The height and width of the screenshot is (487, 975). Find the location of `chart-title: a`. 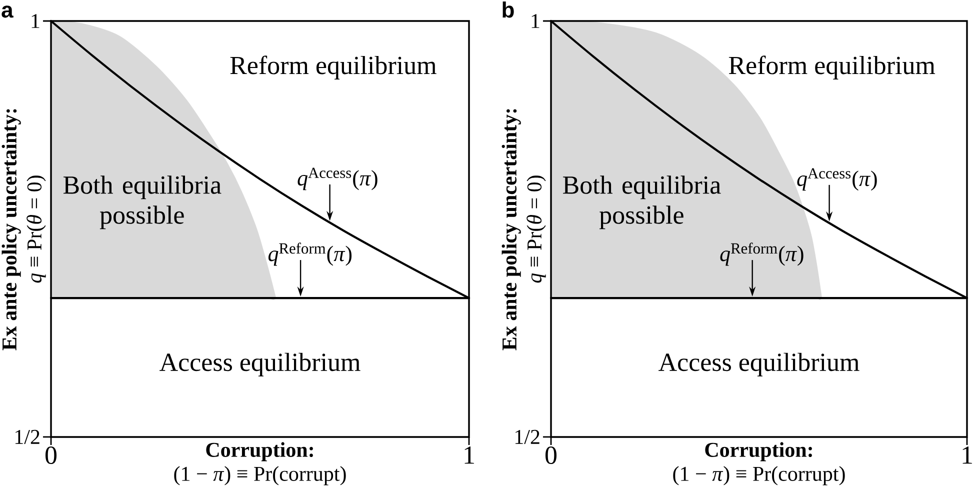

chart-title: a is located at coordinates (8, 12).